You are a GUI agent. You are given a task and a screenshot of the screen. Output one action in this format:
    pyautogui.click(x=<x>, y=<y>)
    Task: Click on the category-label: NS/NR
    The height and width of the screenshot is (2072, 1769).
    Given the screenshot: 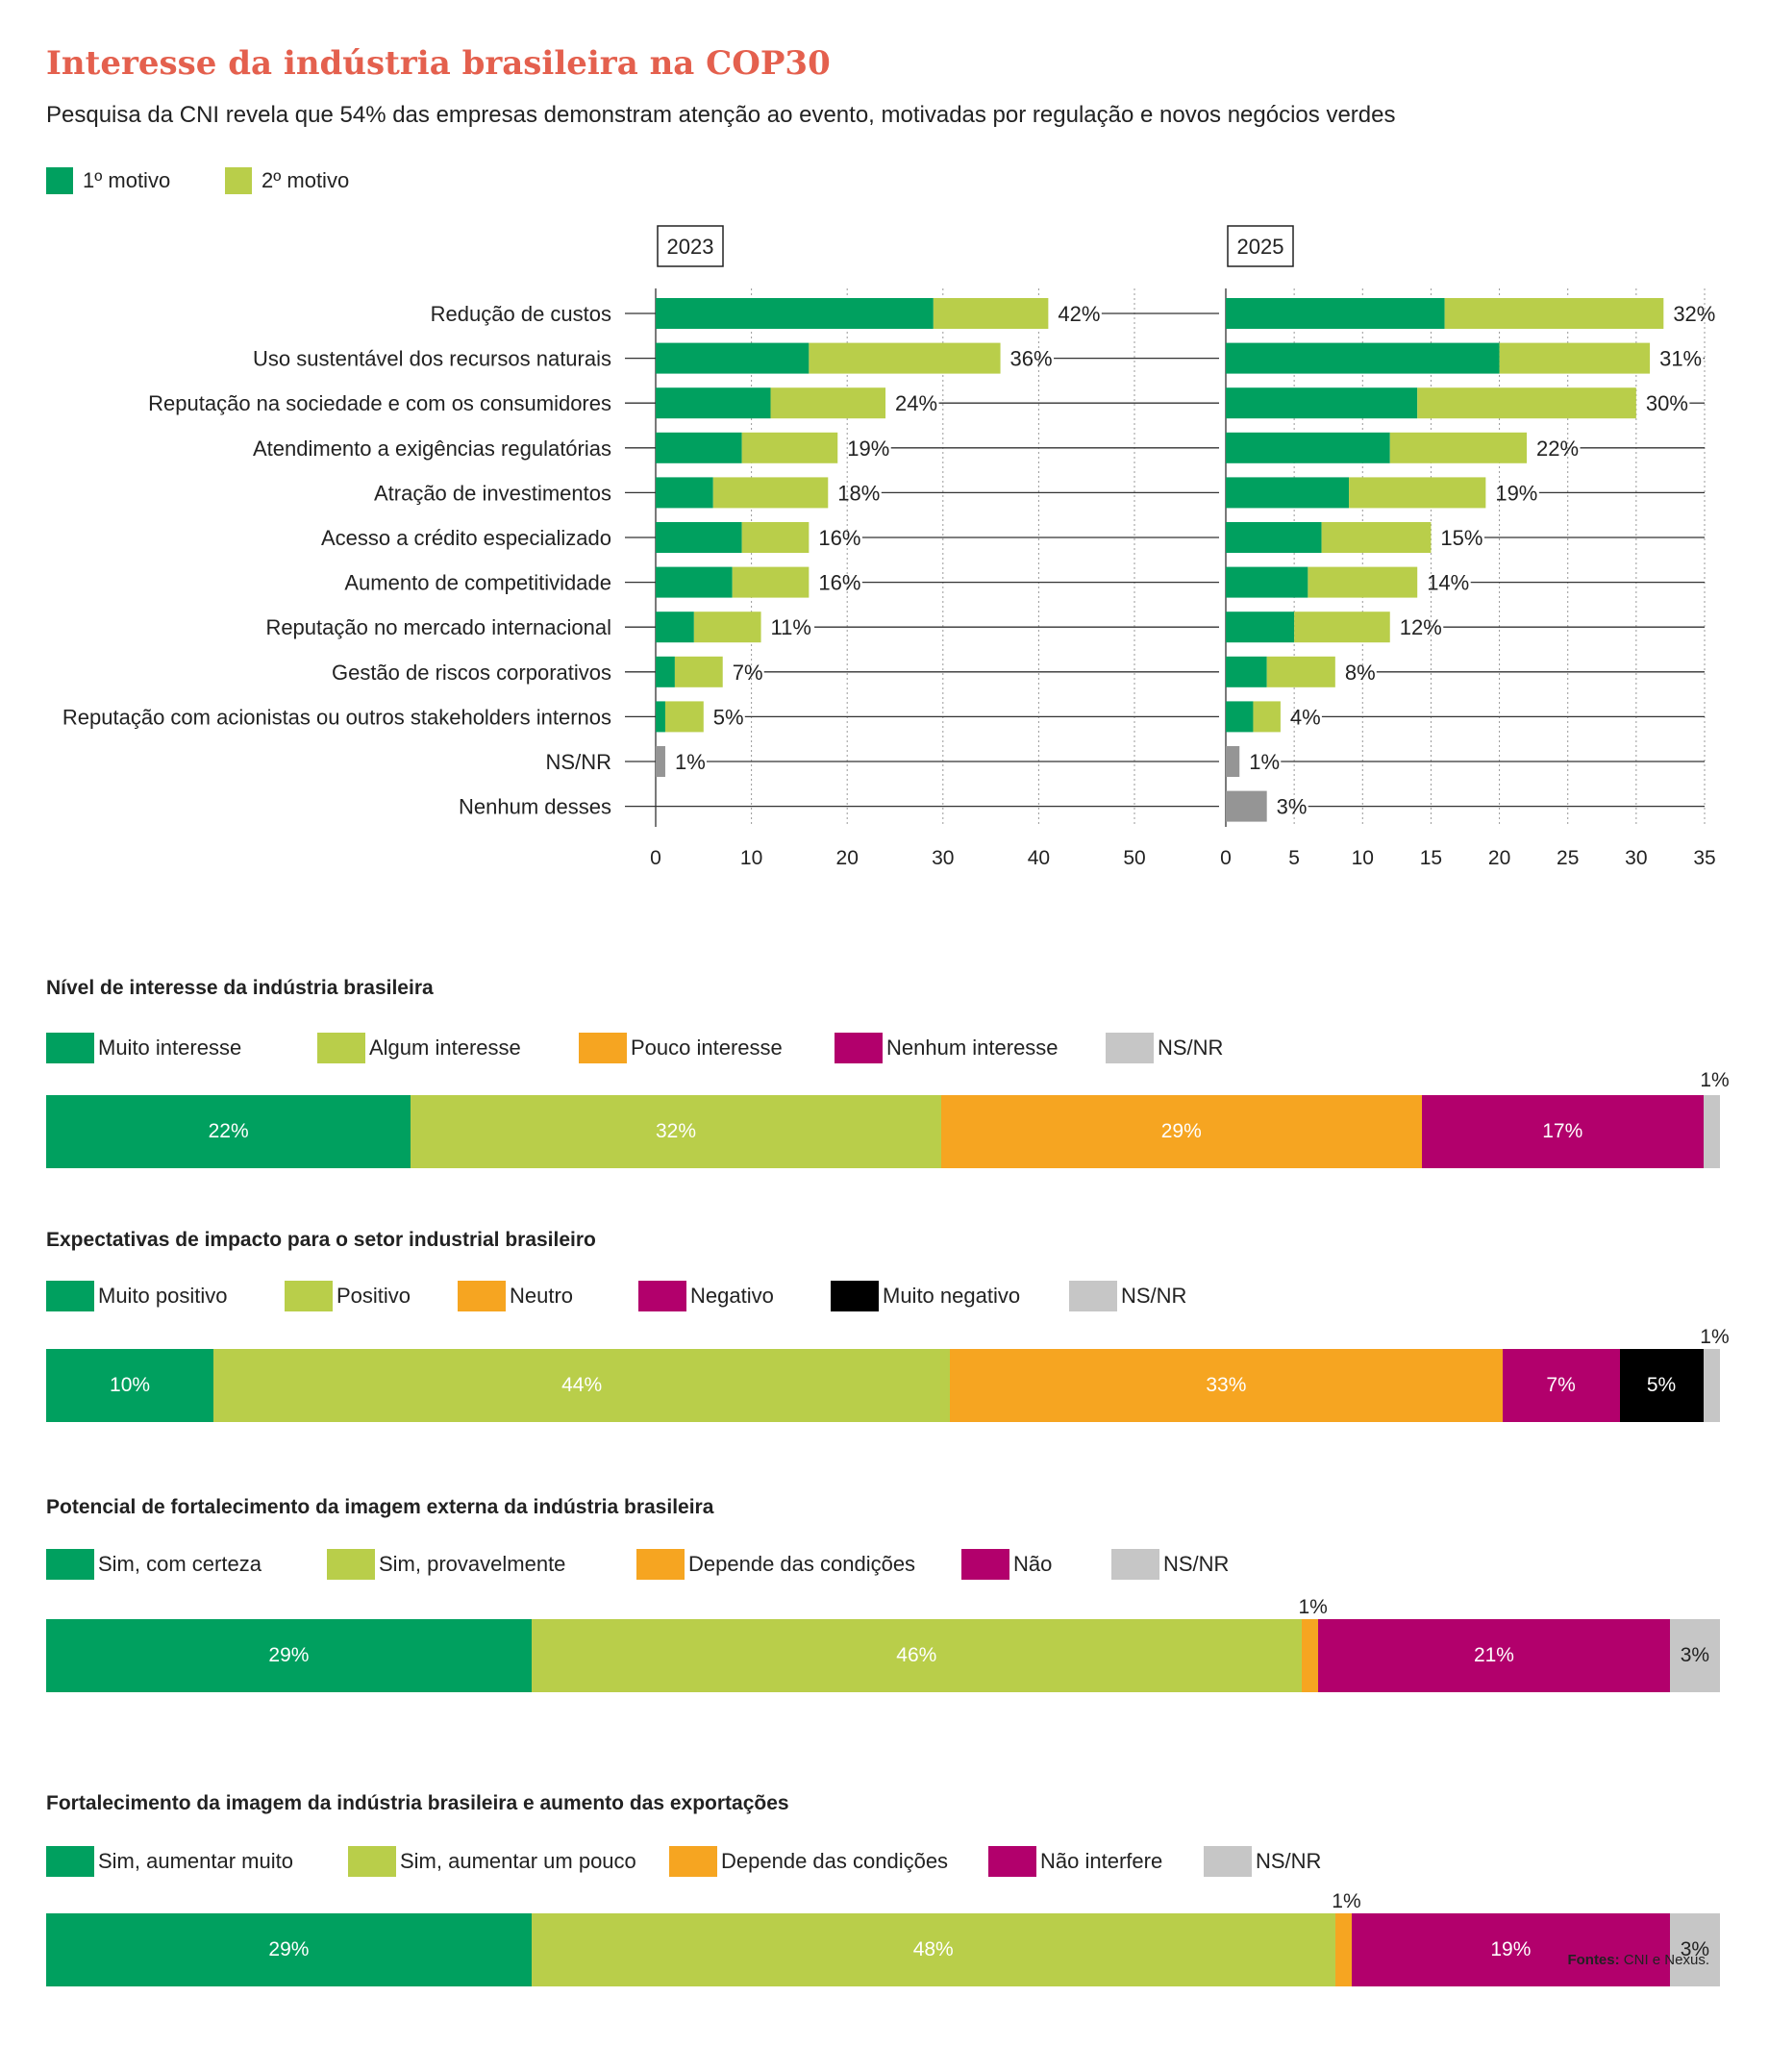 What is the action you would take?
    pyautogui.click(x=578, y=762)
    